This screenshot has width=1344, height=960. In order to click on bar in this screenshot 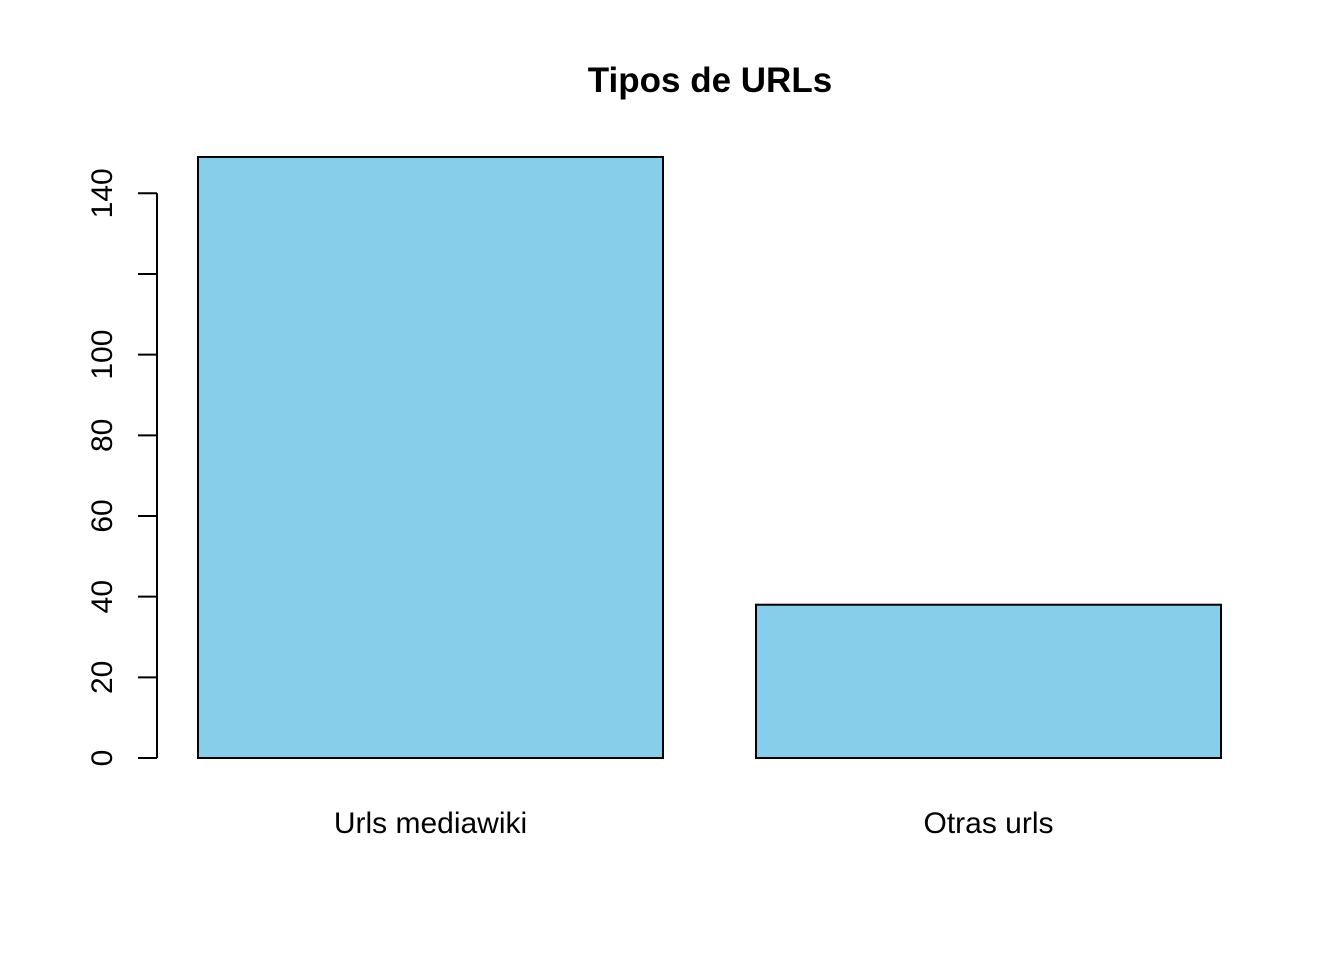, I will do `click(988, 681)`.